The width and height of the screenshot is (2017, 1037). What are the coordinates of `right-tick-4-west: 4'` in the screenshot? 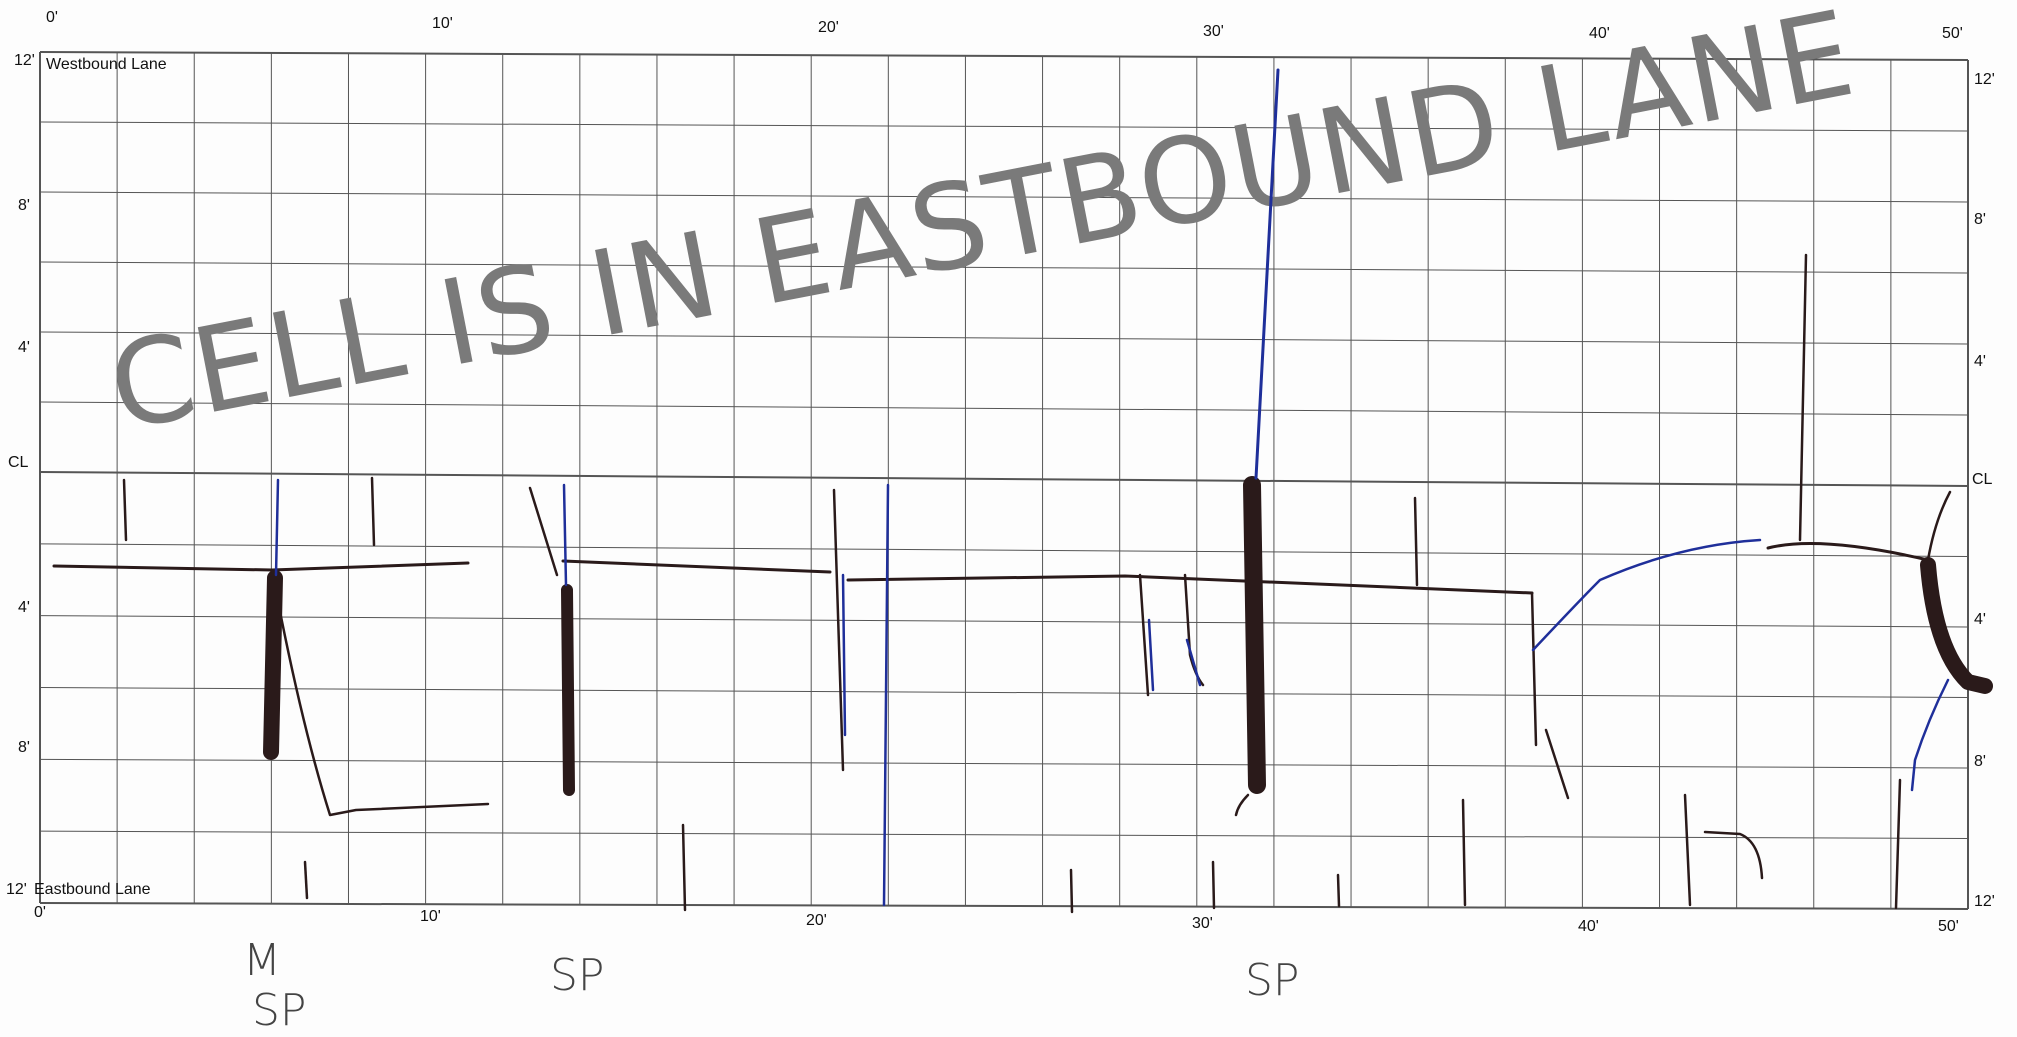 It's located at (1980, 361).